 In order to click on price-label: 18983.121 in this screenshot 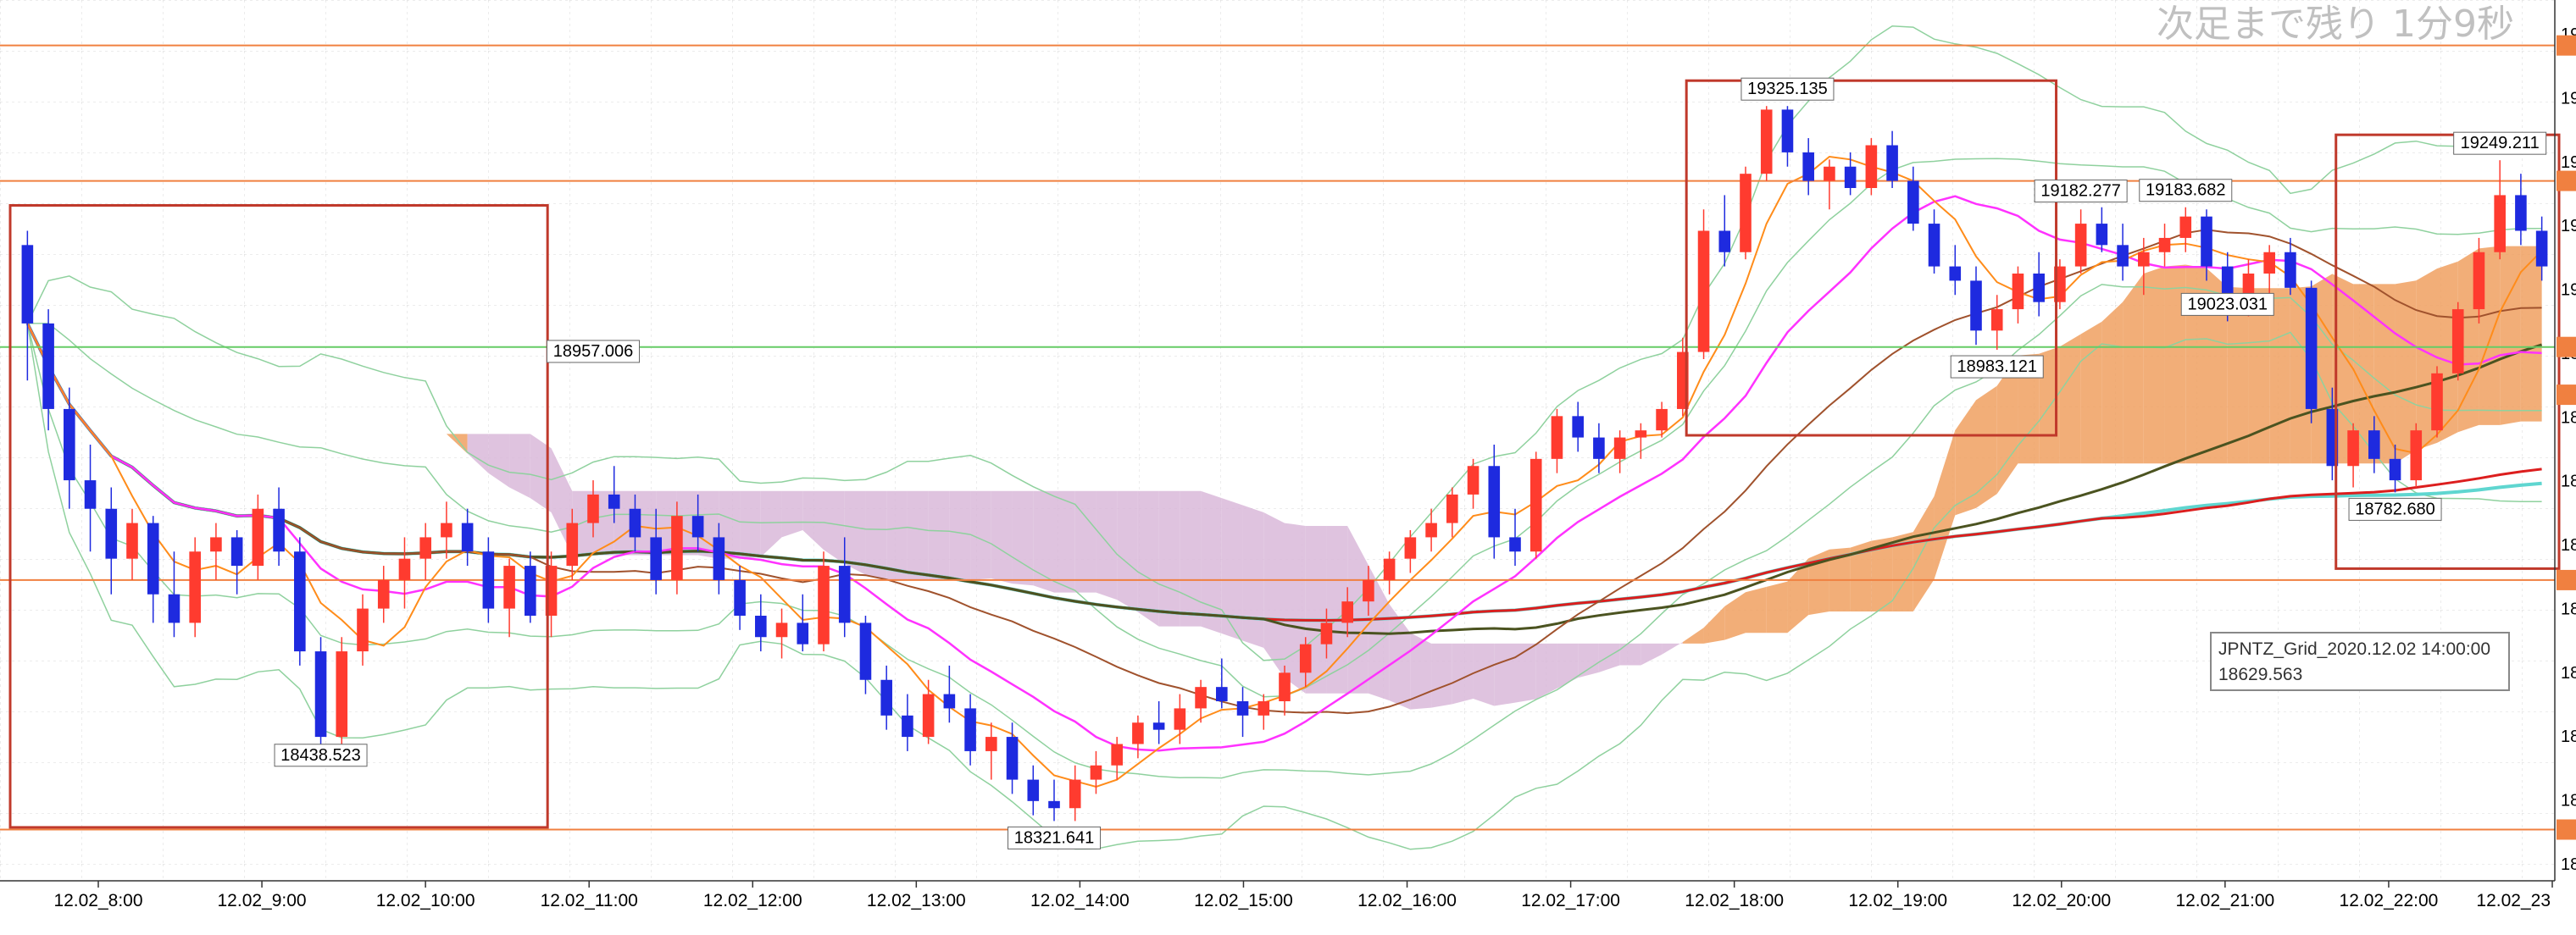, I will do `click(1997, 367)`.